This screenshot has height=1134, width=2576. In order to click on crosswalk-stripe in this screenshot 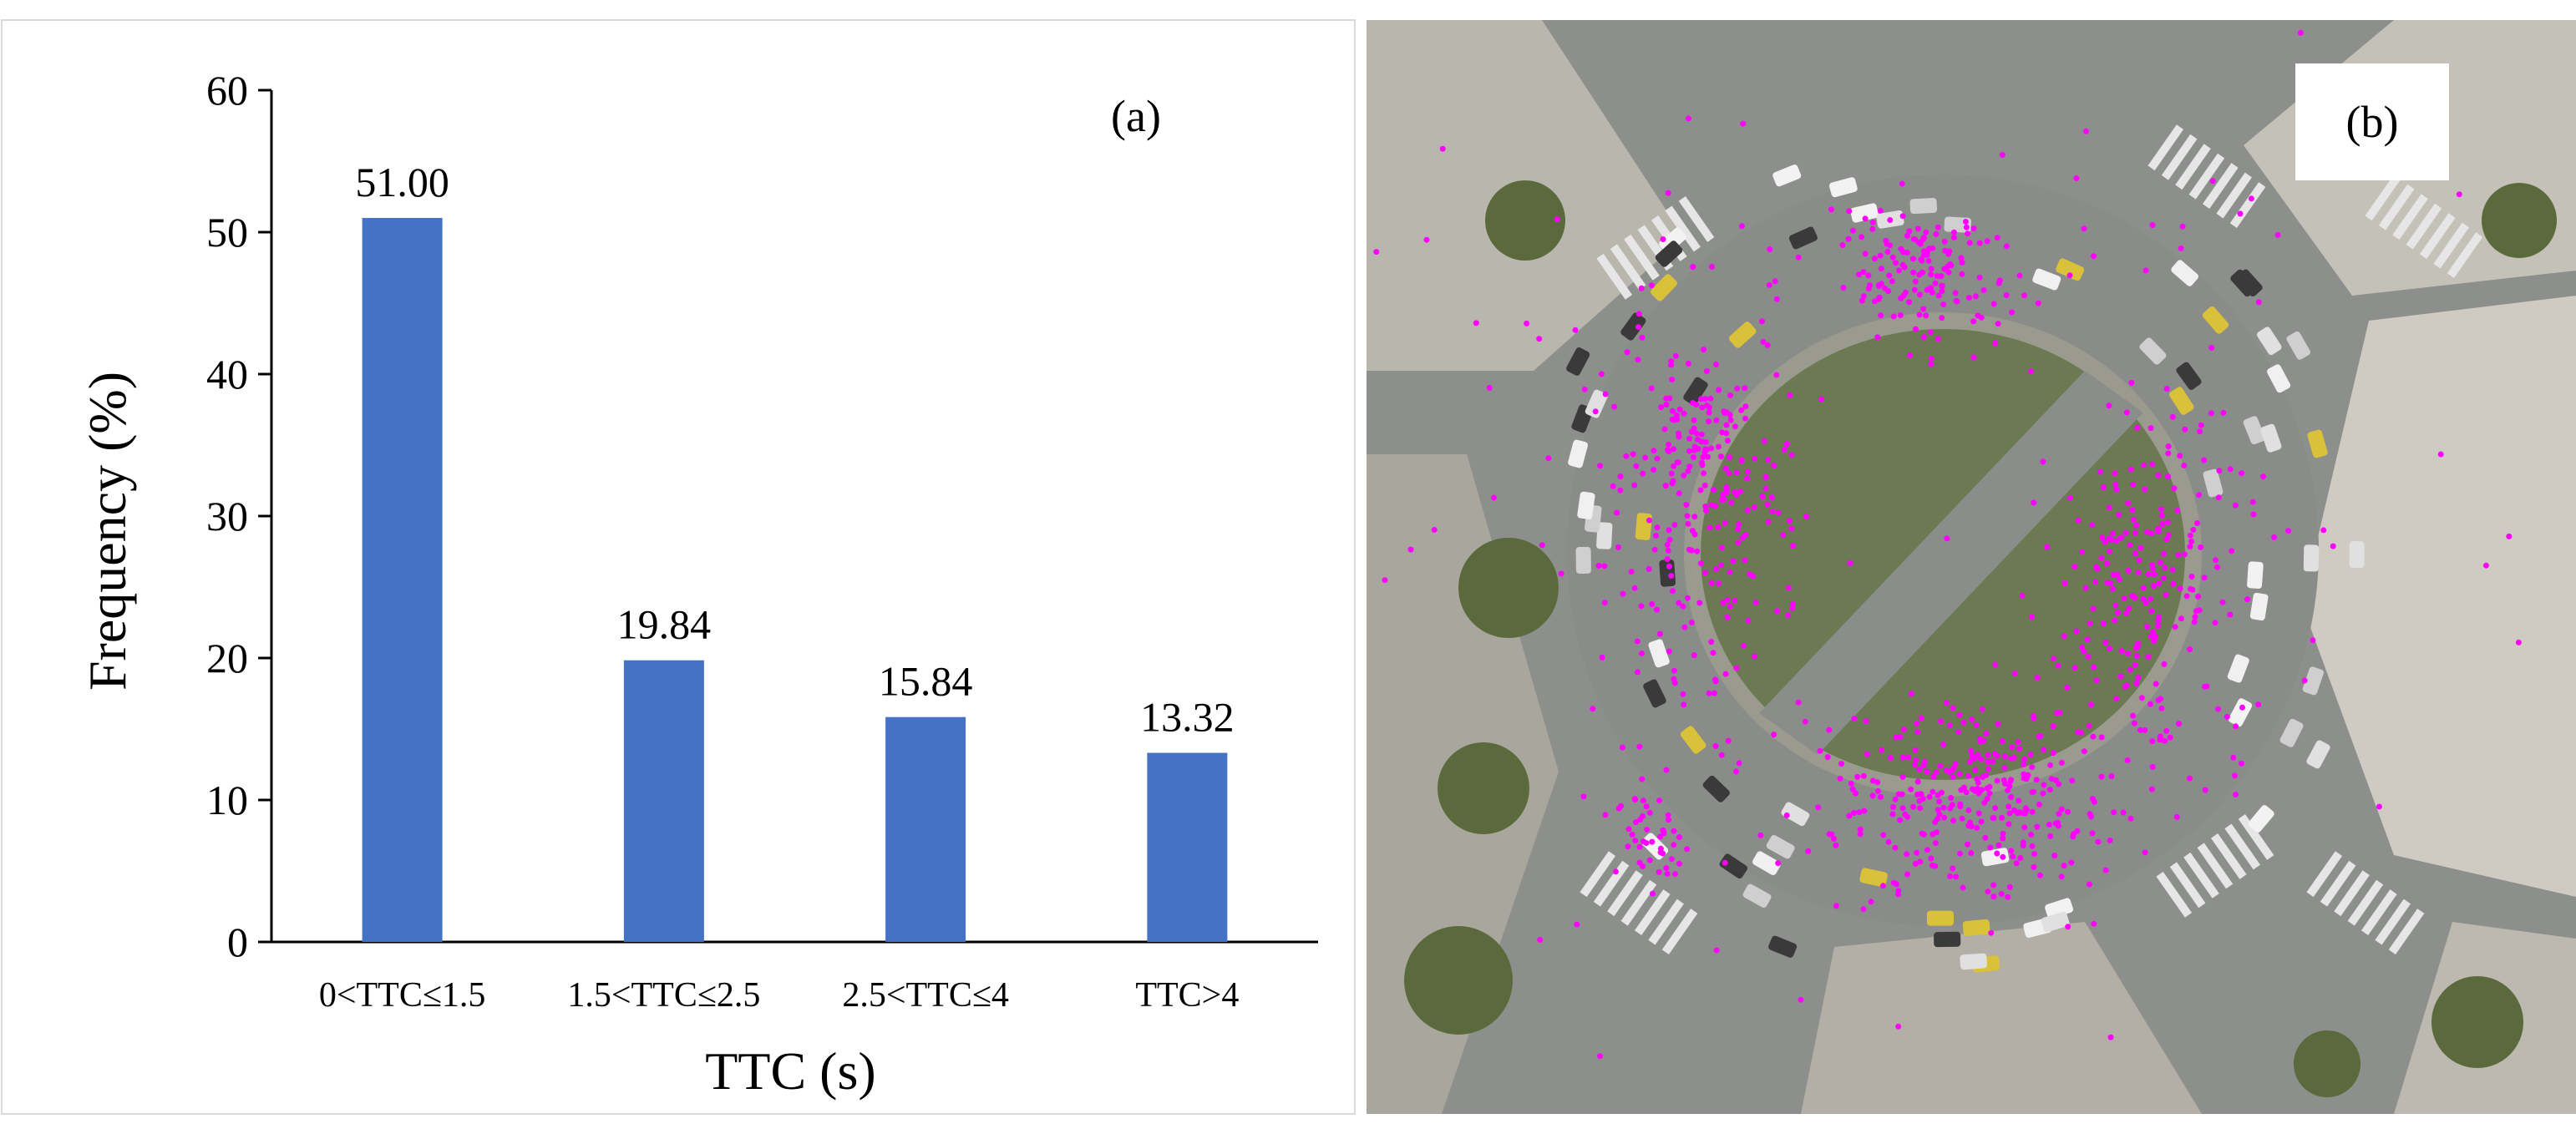, I will do `click(2338, 883)`.